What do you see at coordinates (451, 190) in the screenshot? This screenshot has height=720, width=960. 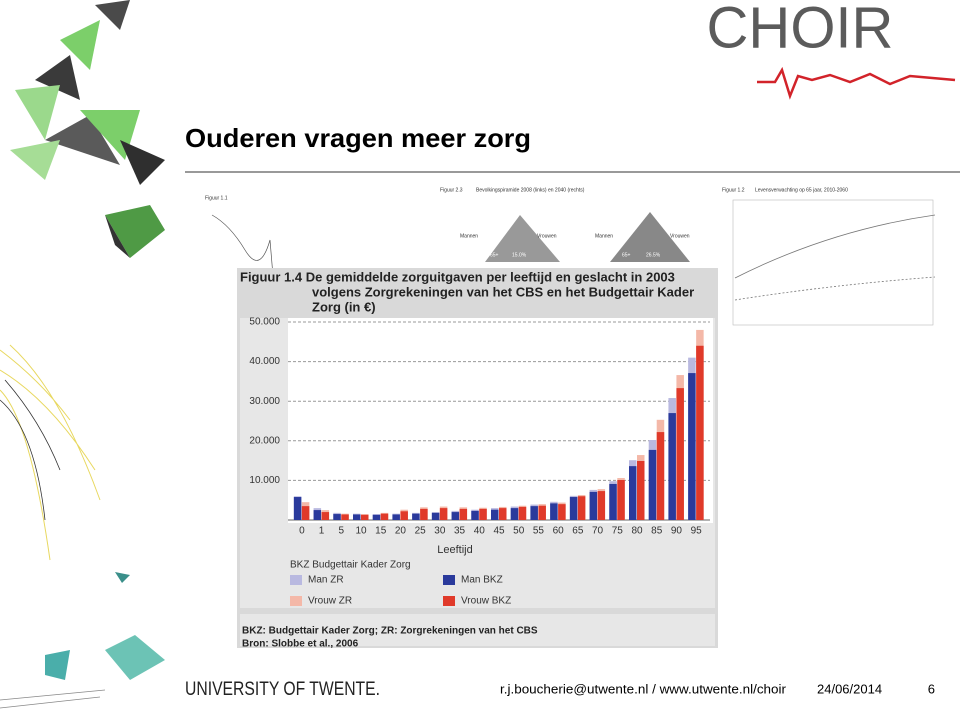 I see `thumb-caption: Figuur 2.3` at bounding box center [451, 190].